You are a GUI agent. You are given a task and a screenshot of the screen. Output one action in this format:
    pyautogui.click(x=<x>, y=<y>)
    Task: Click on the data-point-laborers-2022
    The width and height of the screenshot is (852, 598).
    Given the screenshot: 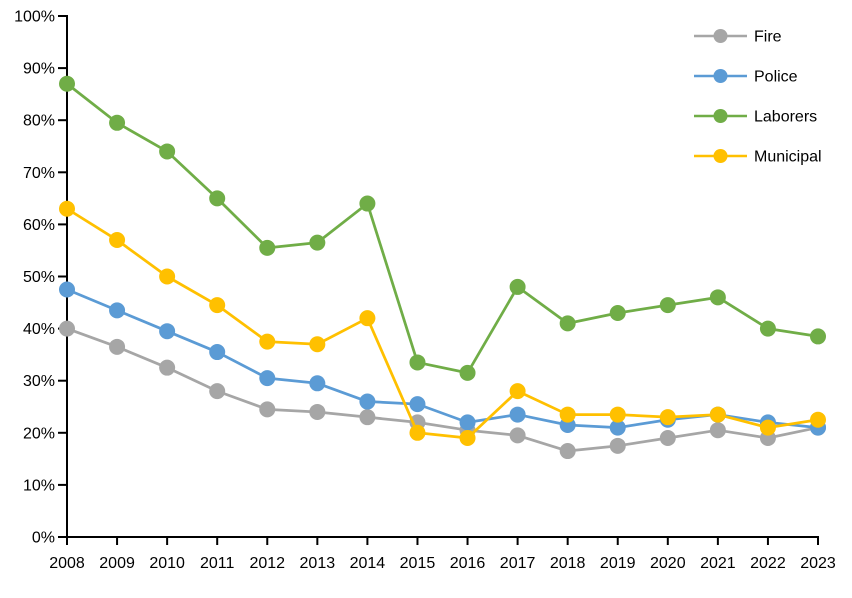 What is the action you would take?
    pyautogui.click(x=767, y=328)
    